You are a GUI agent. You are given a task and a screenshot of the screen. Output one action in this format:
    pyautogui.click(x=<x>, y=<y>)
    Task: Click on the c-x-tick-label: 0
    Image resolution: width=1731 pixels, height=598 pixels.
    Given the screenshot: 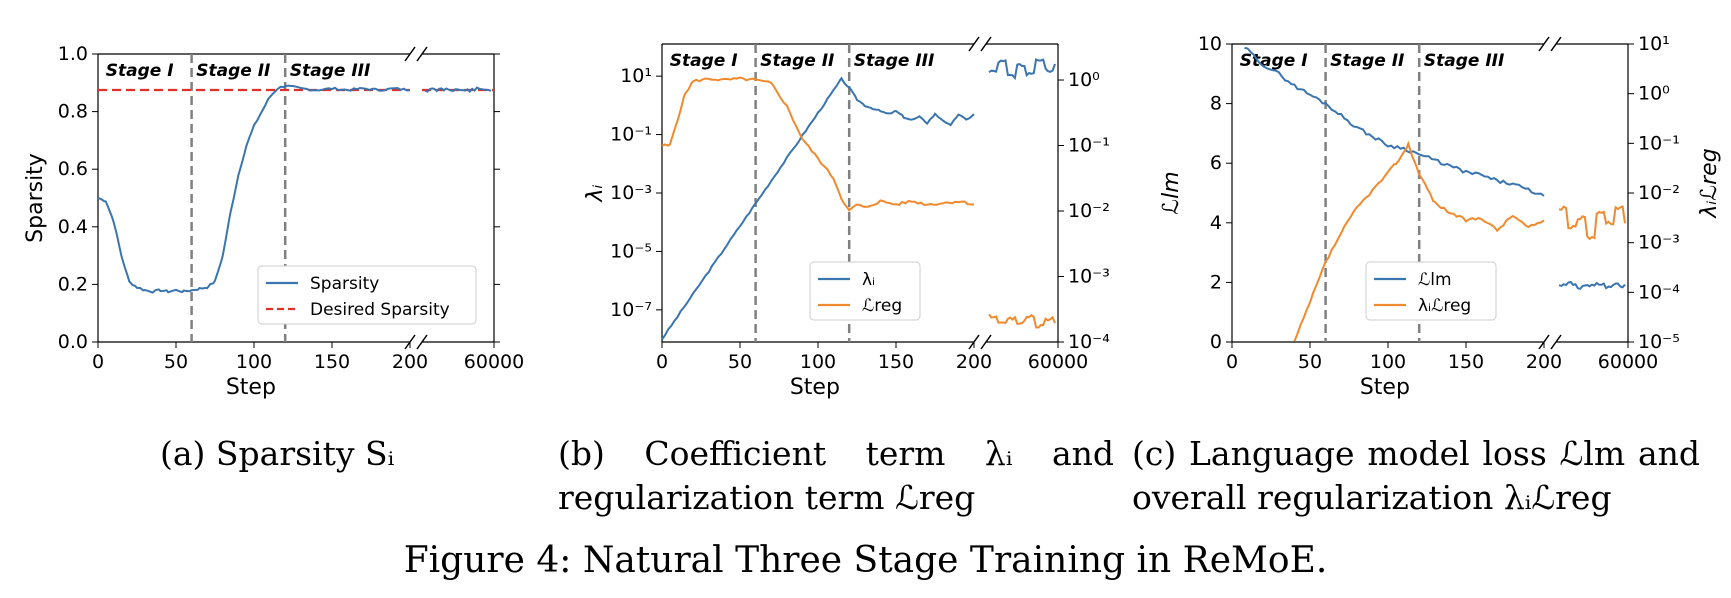 What is the action you would take?
    pyautogui.click(x=1232, y=362)
    